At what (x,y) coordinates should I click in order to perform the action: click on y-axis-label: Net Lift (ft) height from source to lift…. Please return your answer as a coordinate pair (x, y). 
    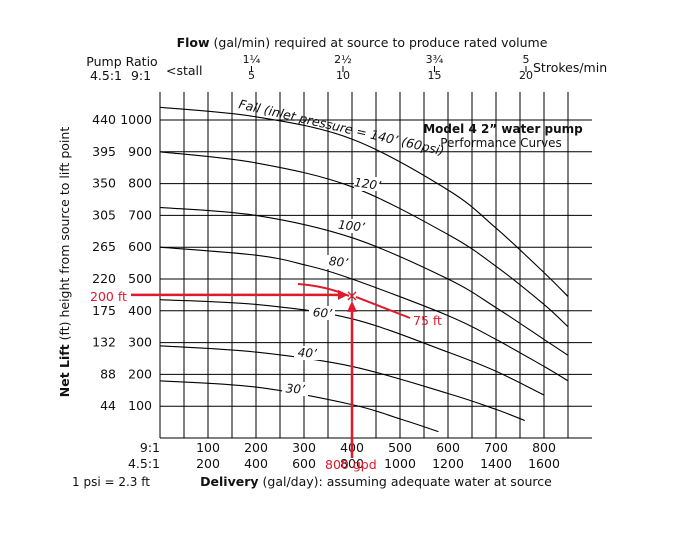
    Looking at the image, I should click on (64, 262).